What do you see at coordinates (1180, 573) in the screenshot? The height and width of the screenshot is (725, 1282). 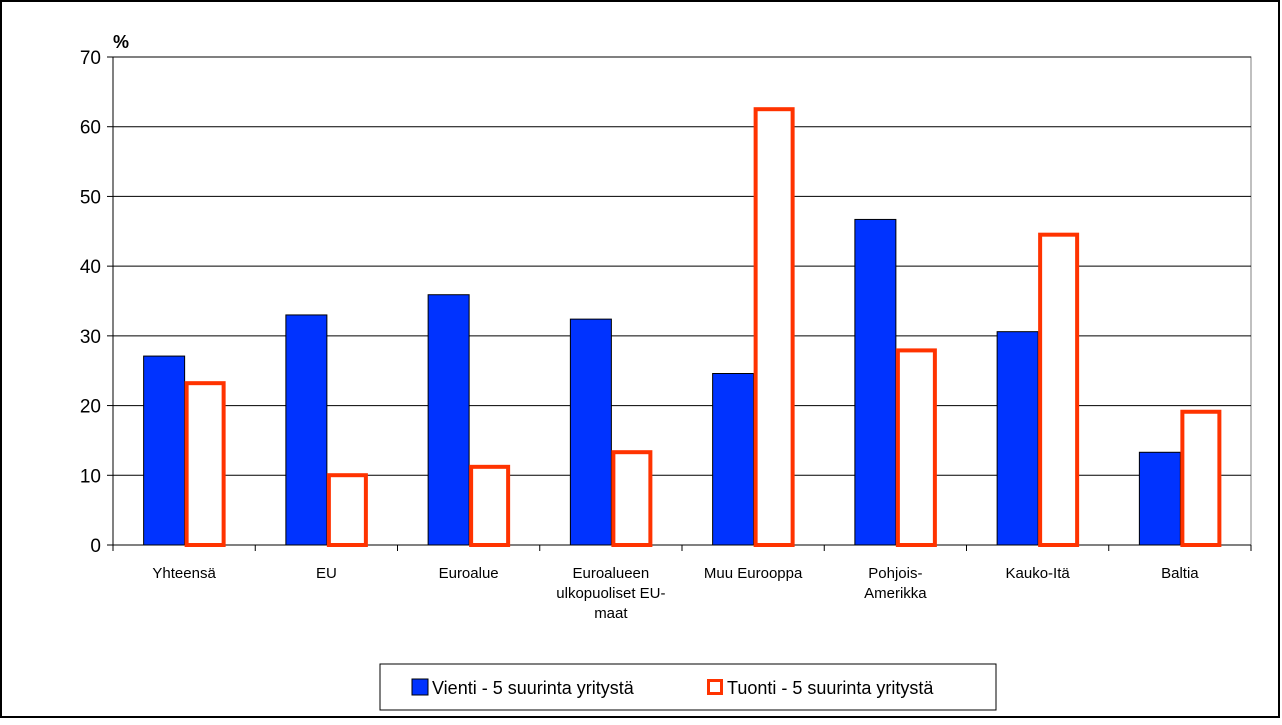 I see `x-category-label: Baltia` at bounding box center [1180, 573].